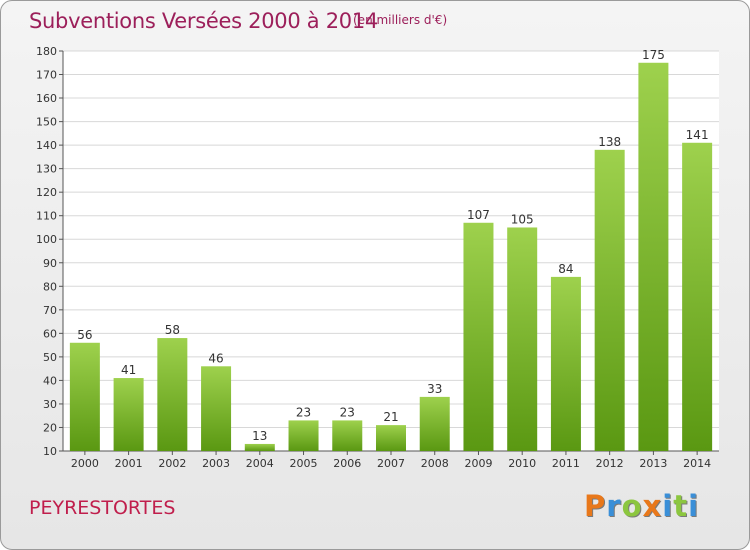 The width and height of the screenshot is (750, 550). Describe the element at coordinates (522, 463) in the screenshot. I see `x-tick-label: 2010` at that location.